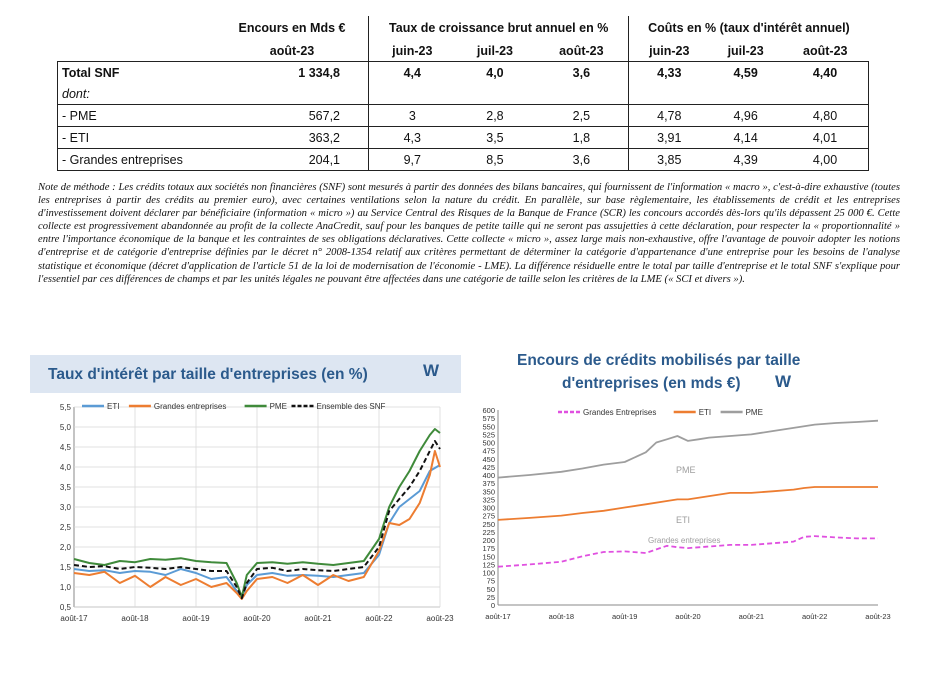  Describe the element at coordinates (292, 159) in the screenshot. I see `row-encours: 204,1` at that location.